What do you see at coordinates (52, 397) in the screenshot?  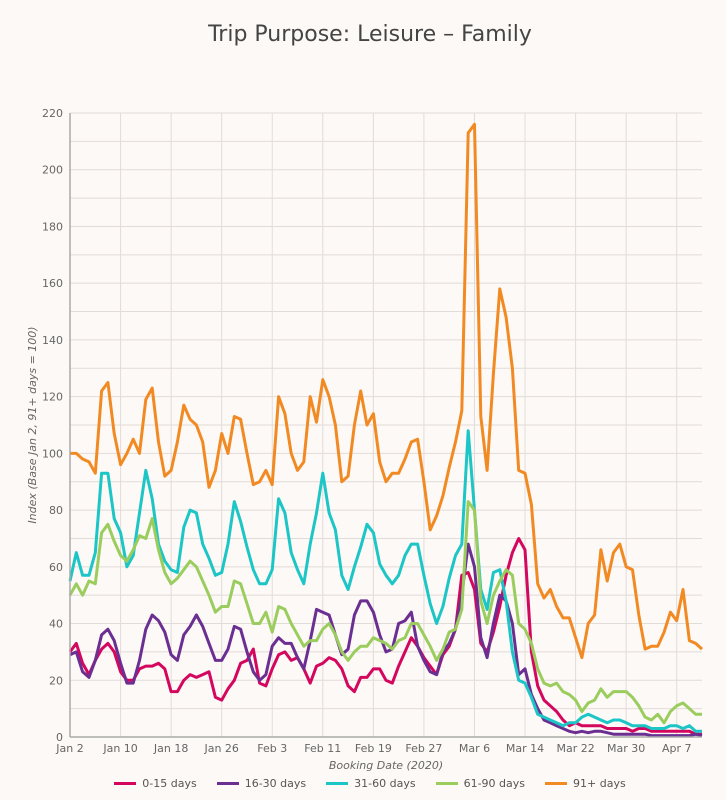 I see `y-tick-label: 120` at bounding box center [52, 397].